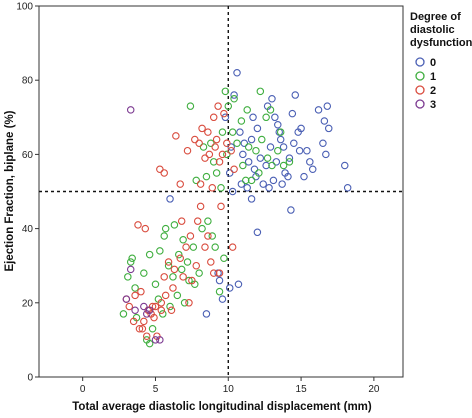  What do you see at coordinates (441, 61) in the screenshot?
I see `legend: Degree of diastolic dysfunction 0 1 2 3` at bounding box center [441, 61].